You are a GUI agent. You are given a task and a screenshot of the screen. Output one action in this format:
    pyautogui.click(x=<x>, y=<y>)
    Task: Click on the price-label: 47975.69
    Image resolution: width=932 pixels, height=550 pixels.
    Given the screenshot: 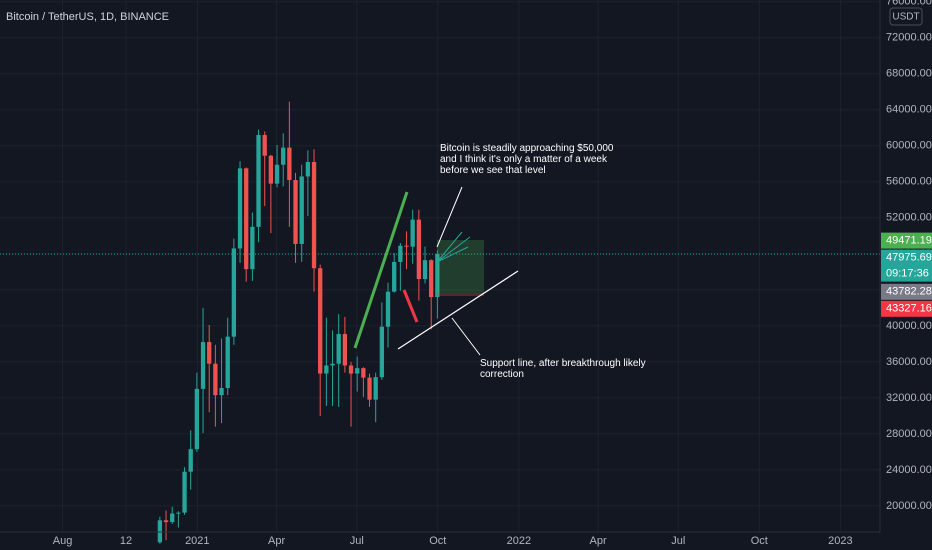 What is the action you would take?
    pyautogui.click(x=909, y=258)
    